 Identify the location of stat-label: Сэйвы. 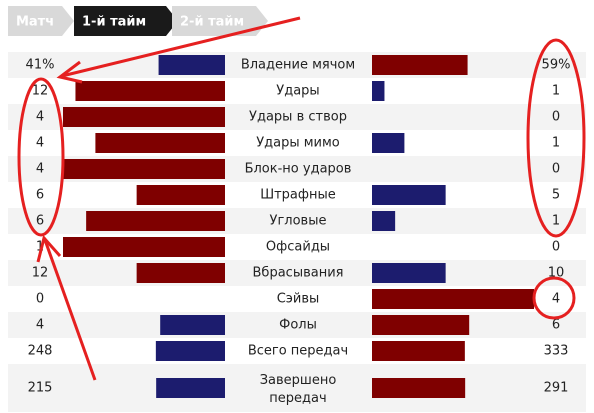
(298, 299).